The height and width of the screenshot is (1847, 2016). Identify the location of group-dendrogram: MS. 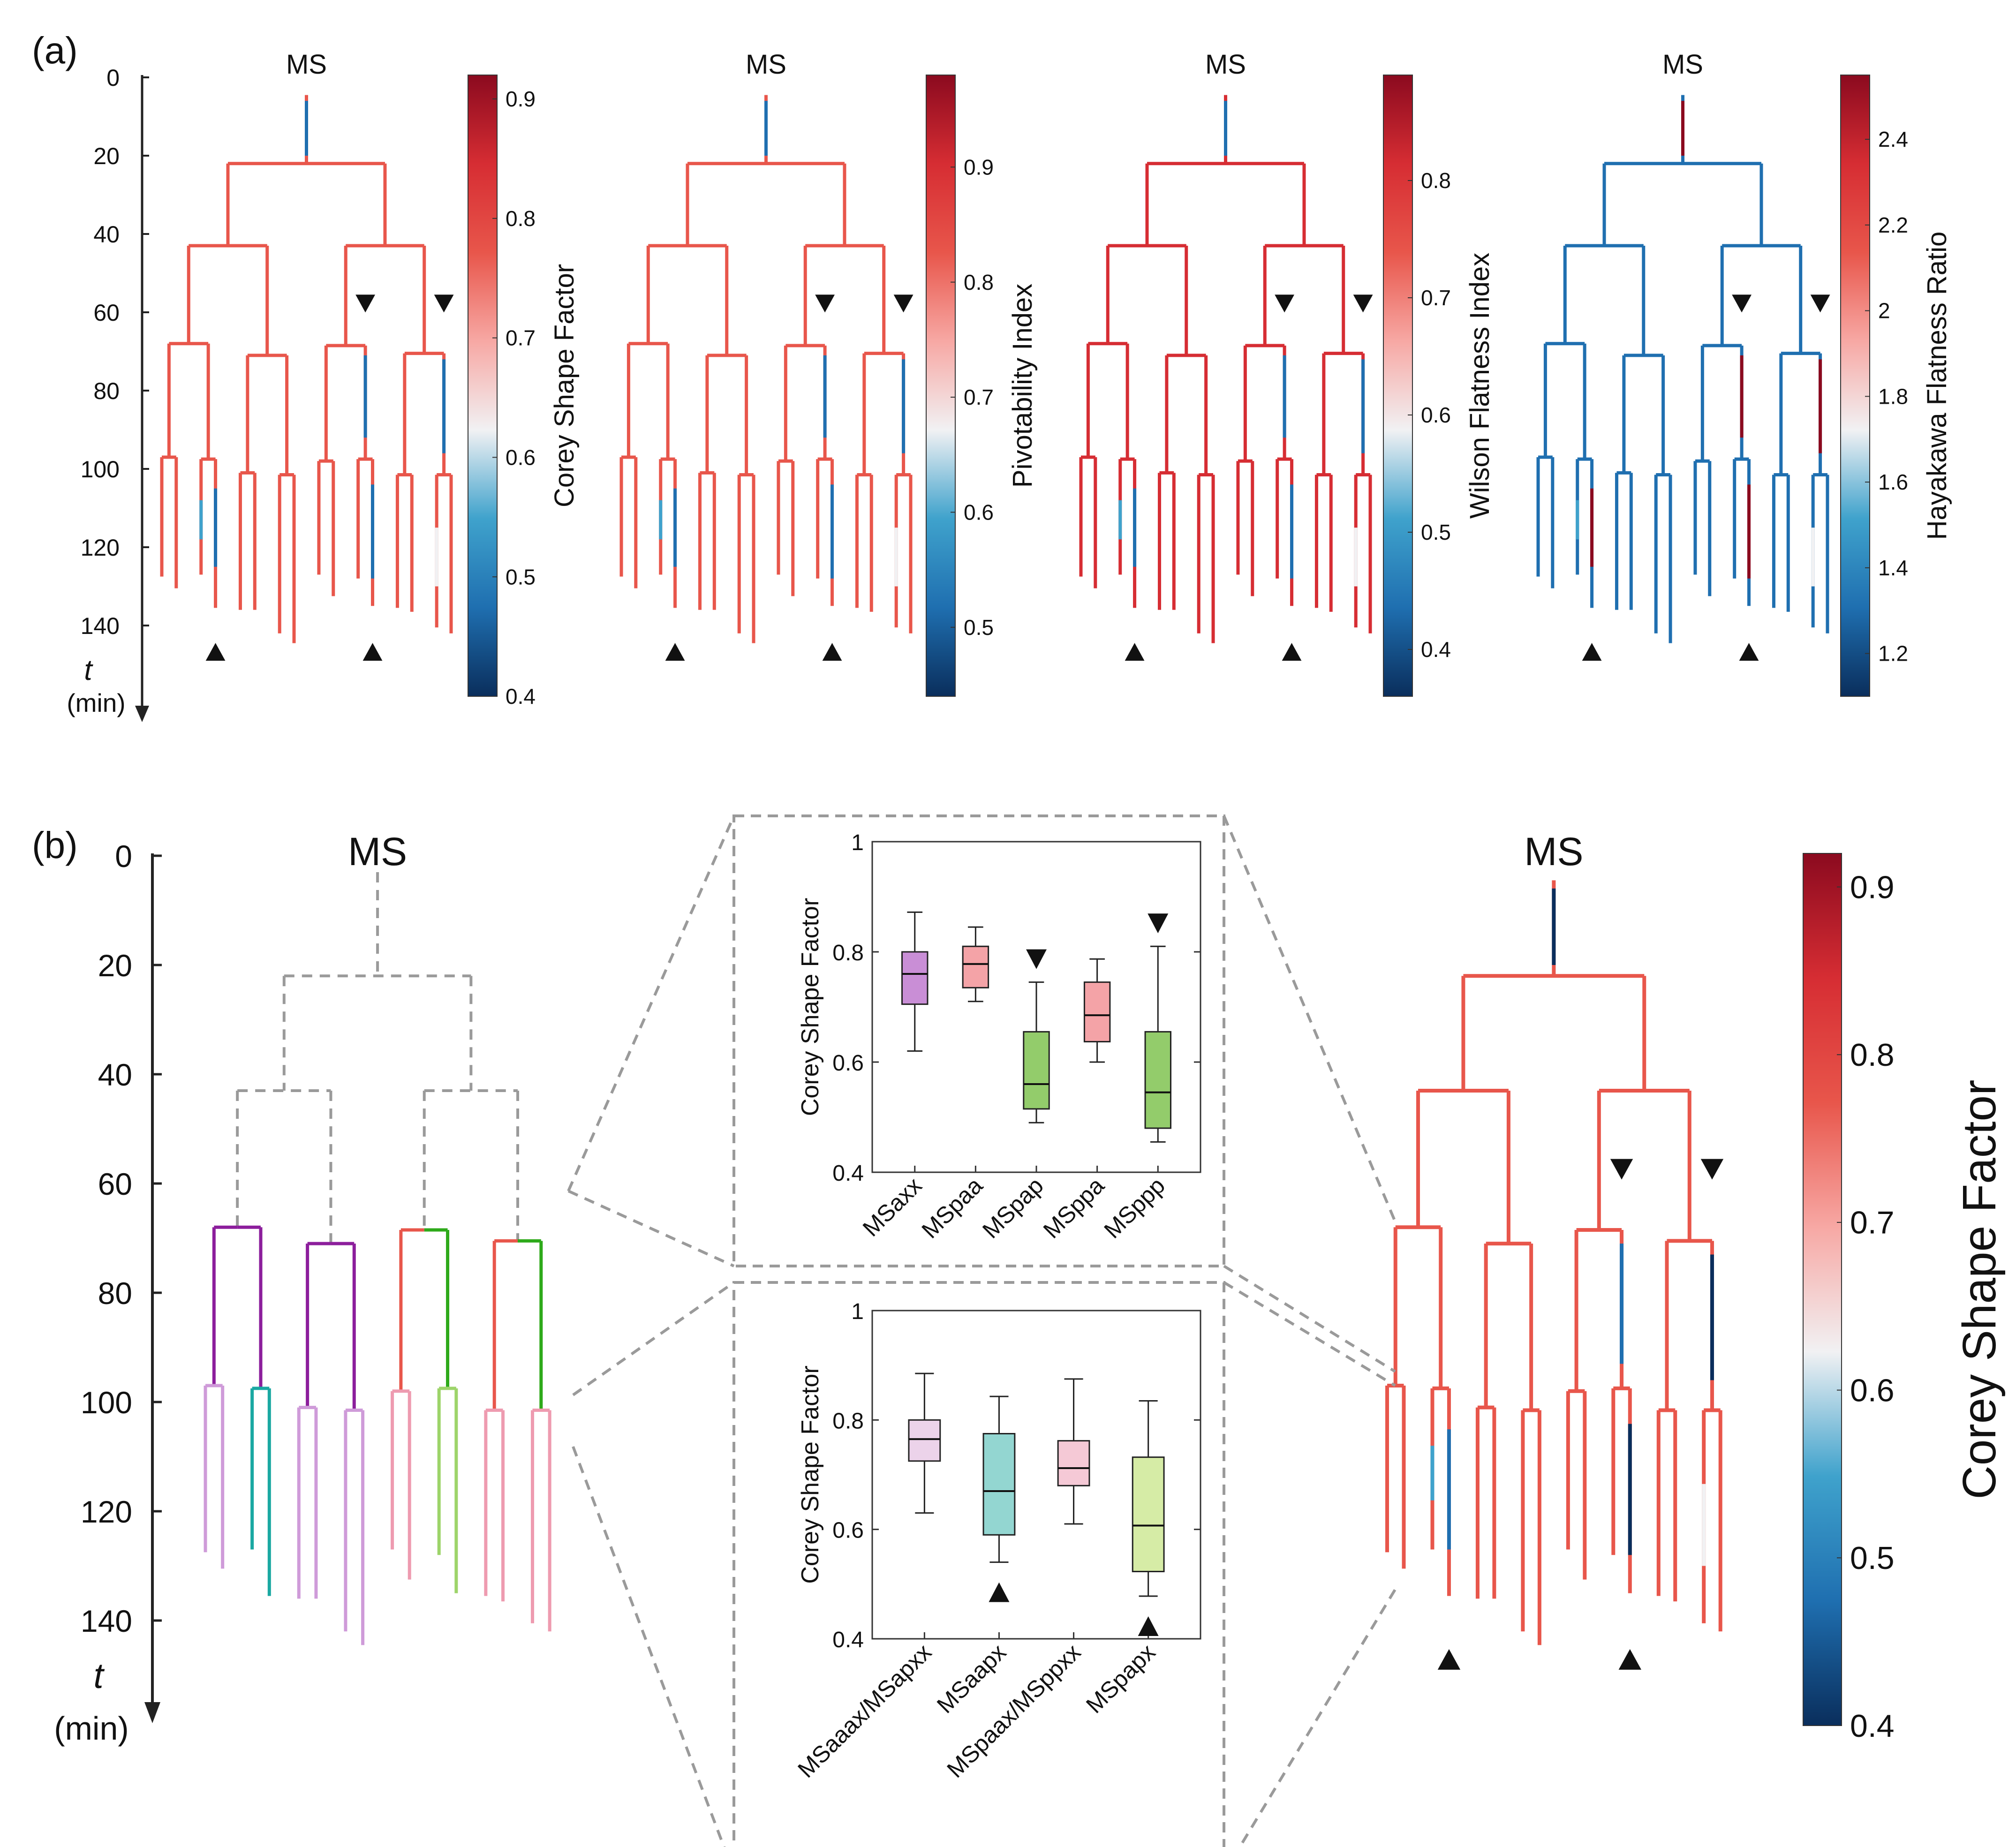
(377, 1237).